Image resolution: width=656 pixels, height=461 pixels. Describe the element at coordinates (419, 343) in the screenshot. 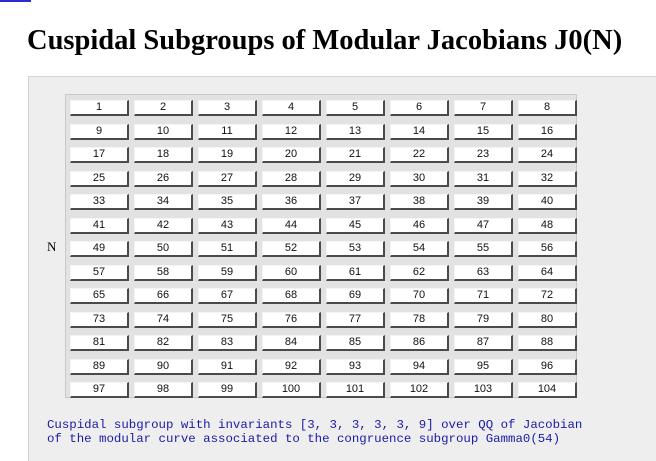

I see `n-button-86: 86` at that location.